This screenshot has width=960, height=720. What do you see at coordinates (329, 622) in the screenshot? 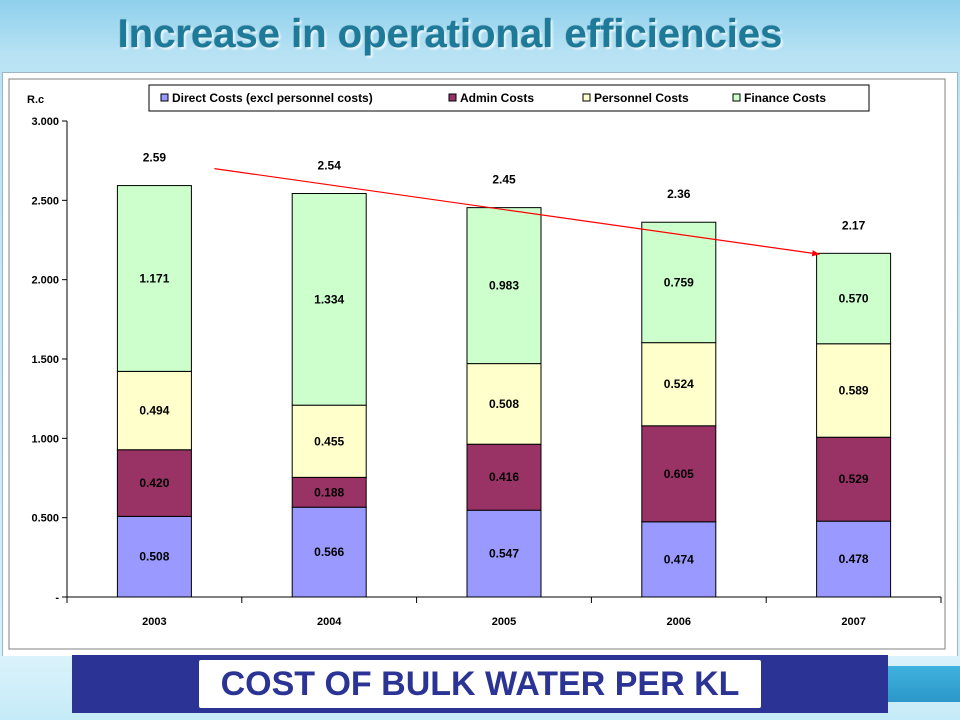
I see `x-tick-label: 2004` at bounding box center [329, 622].